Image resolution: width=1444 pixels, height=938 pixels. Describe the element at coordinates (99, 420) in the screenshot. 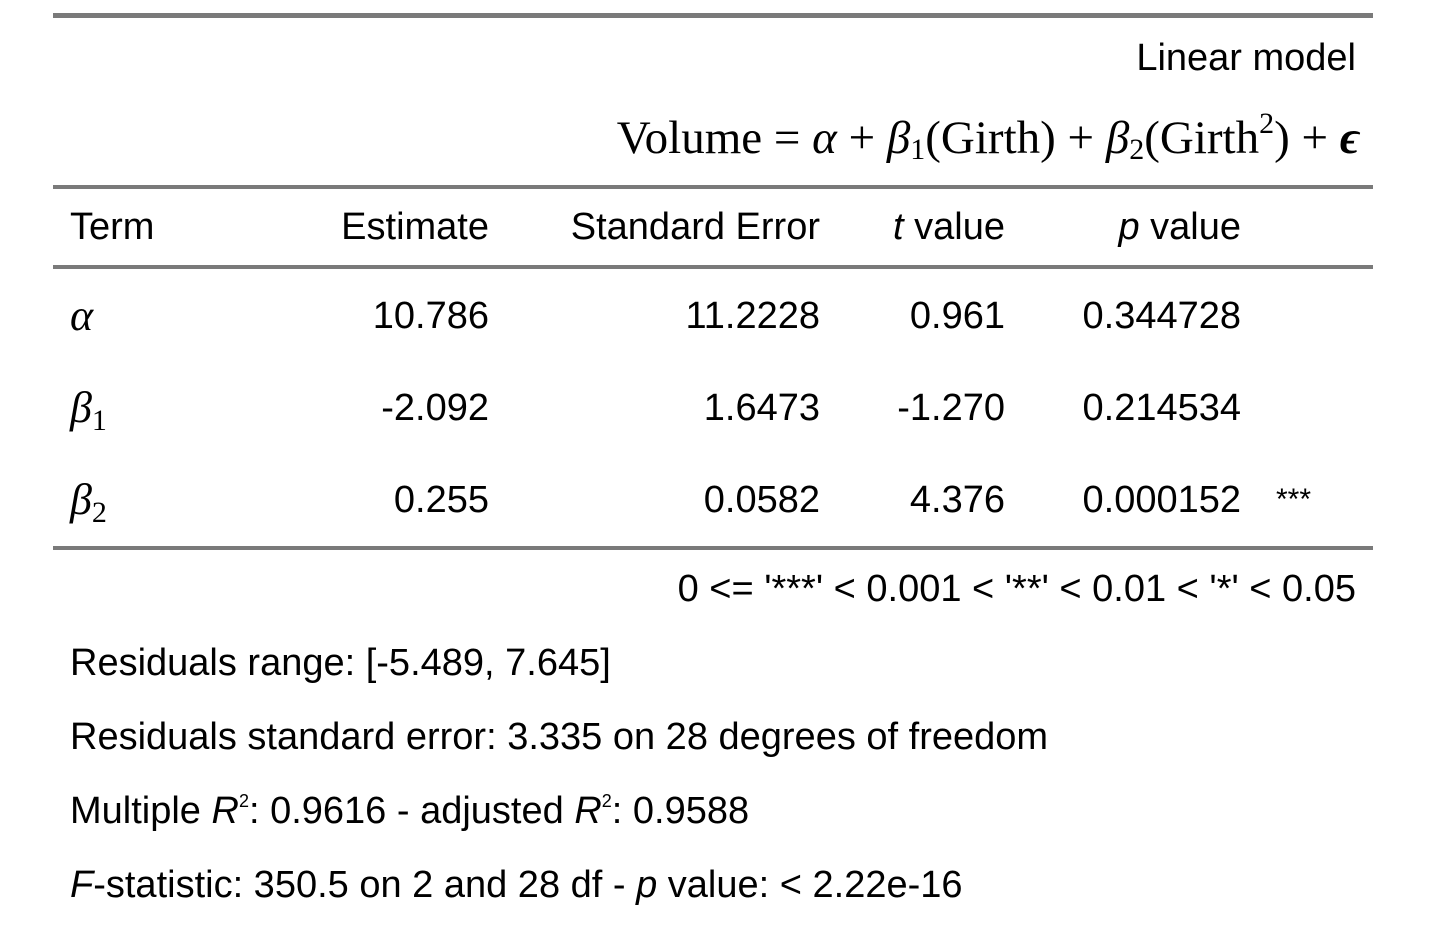

I see `term-subscript: 1` at that location.